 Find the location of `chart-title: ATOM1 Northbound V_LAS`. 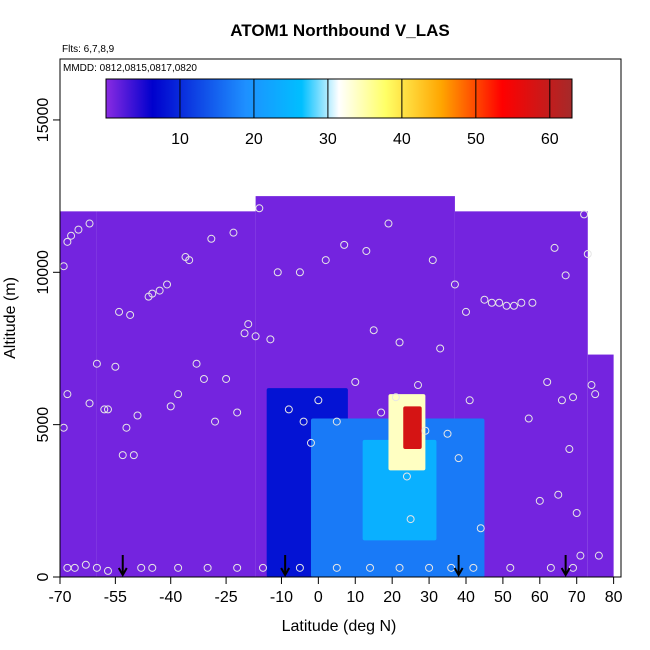

chart-title: ATOM1 Northbound V_LAS is located at coordinates (339, 30).